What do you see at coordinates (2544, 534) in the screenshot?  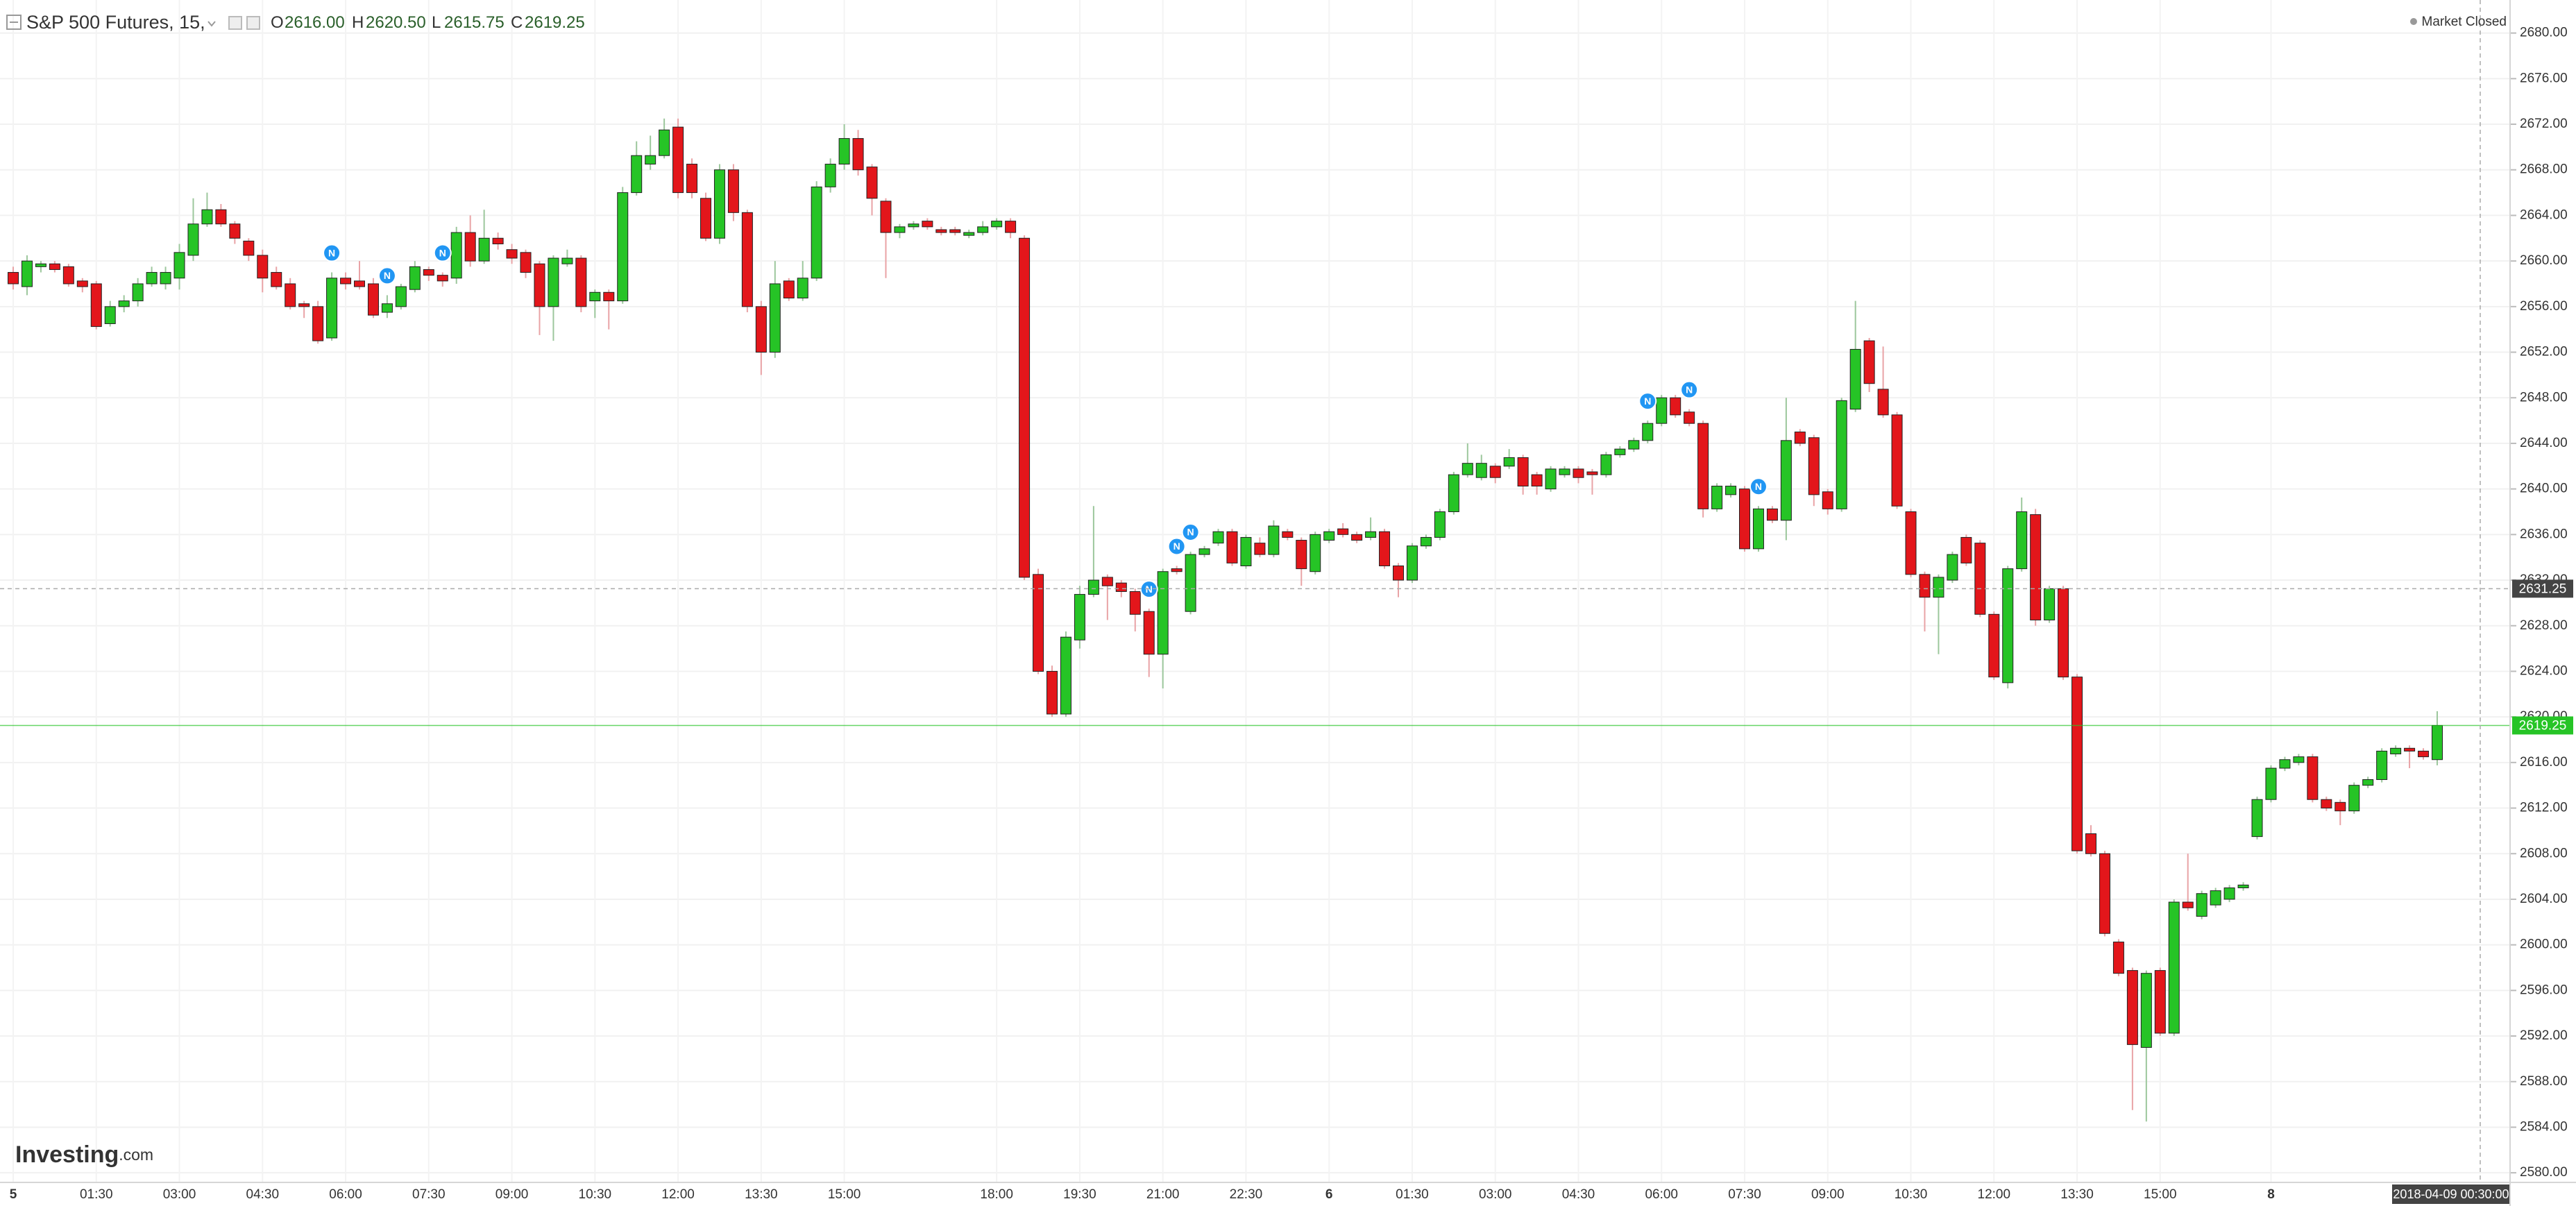 I see `y-tick-label: 2636.00` at bounding box center [2544, 534].